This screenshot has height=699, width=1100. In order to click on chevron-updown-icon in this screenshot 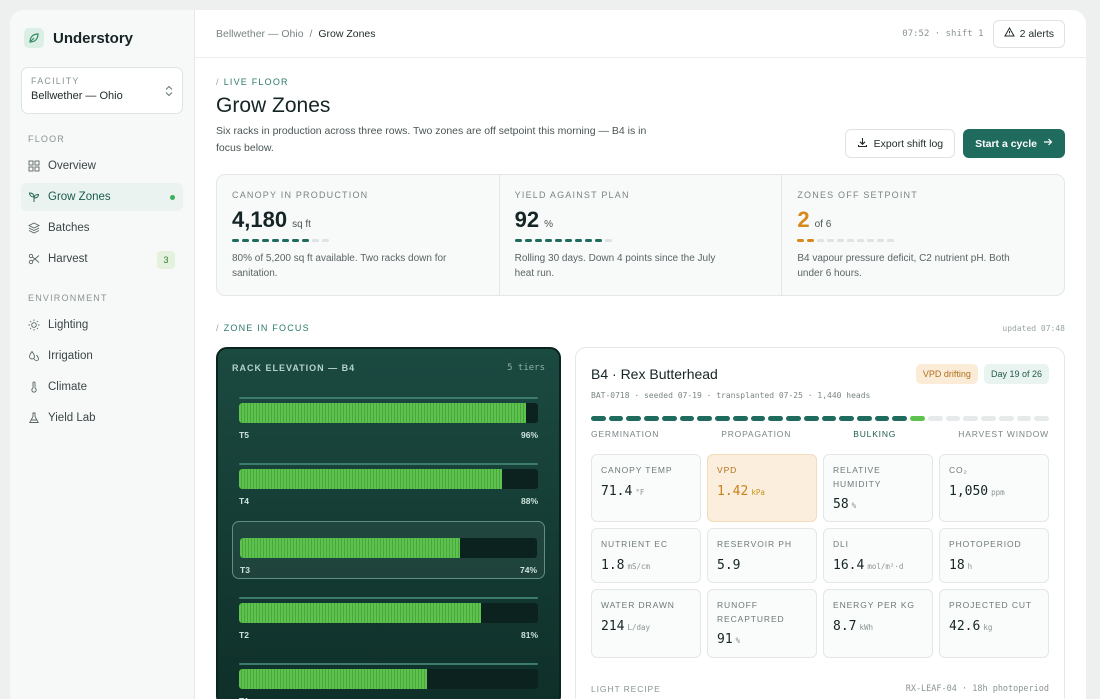, I will do `click(169, 93)`.